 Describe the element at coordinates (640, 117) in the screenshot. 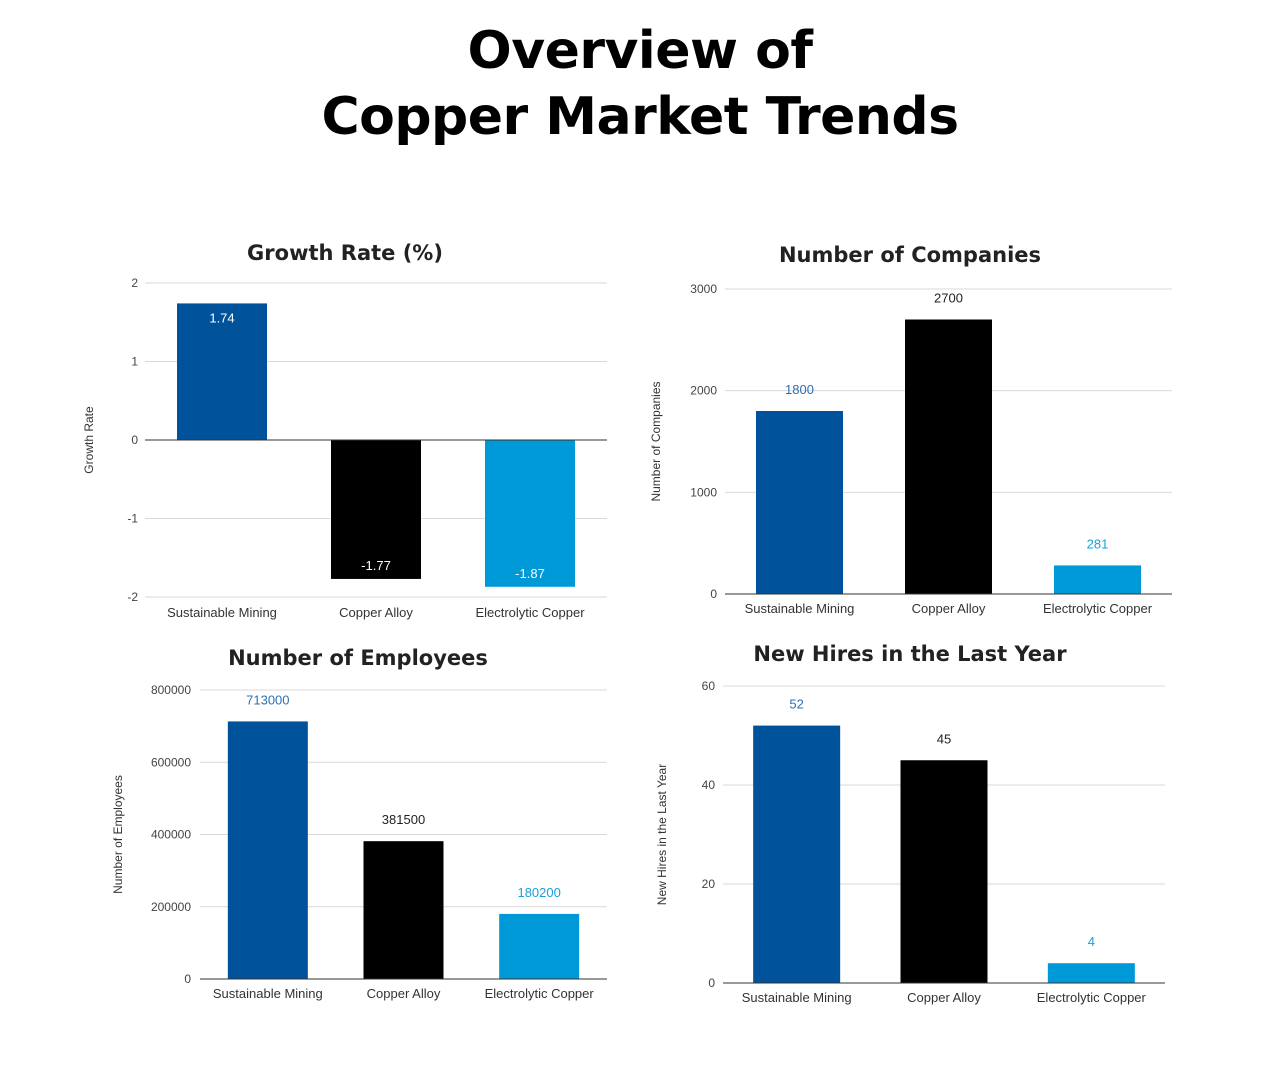

I see `page-title-line-2: Copper Market Trends` at that location.